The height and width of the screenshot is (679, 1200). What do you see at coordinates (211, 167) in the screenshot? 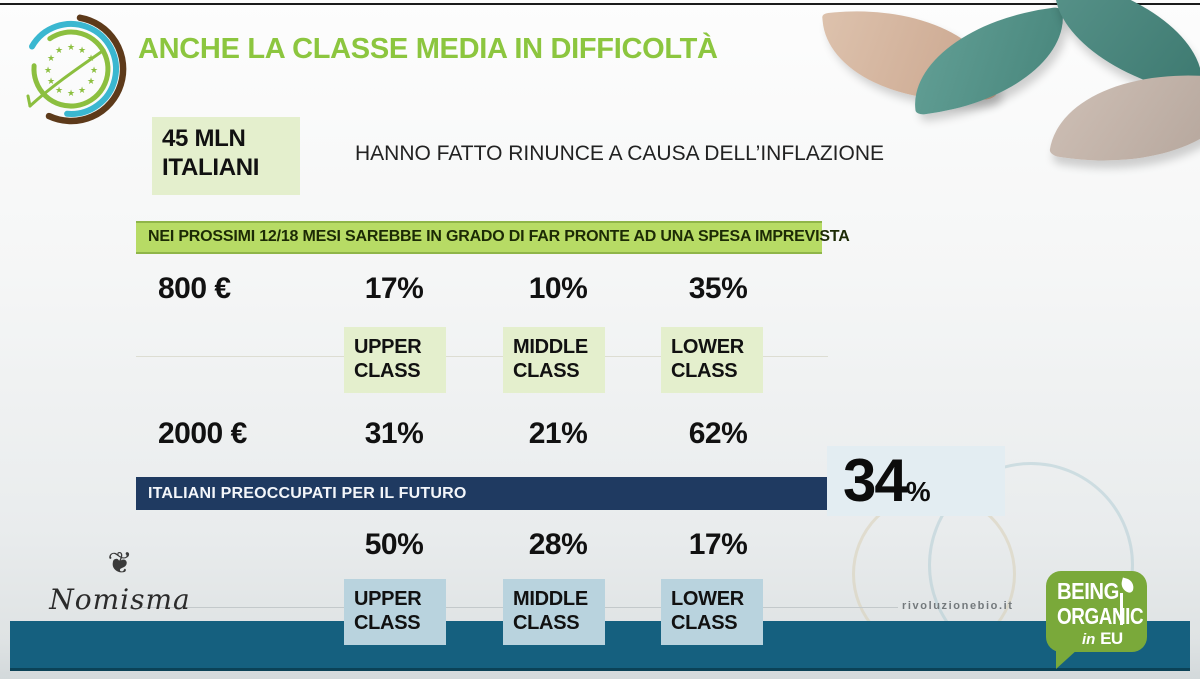
I see `highlight-line2: ITALIANI` at bounding box center [211, 167].